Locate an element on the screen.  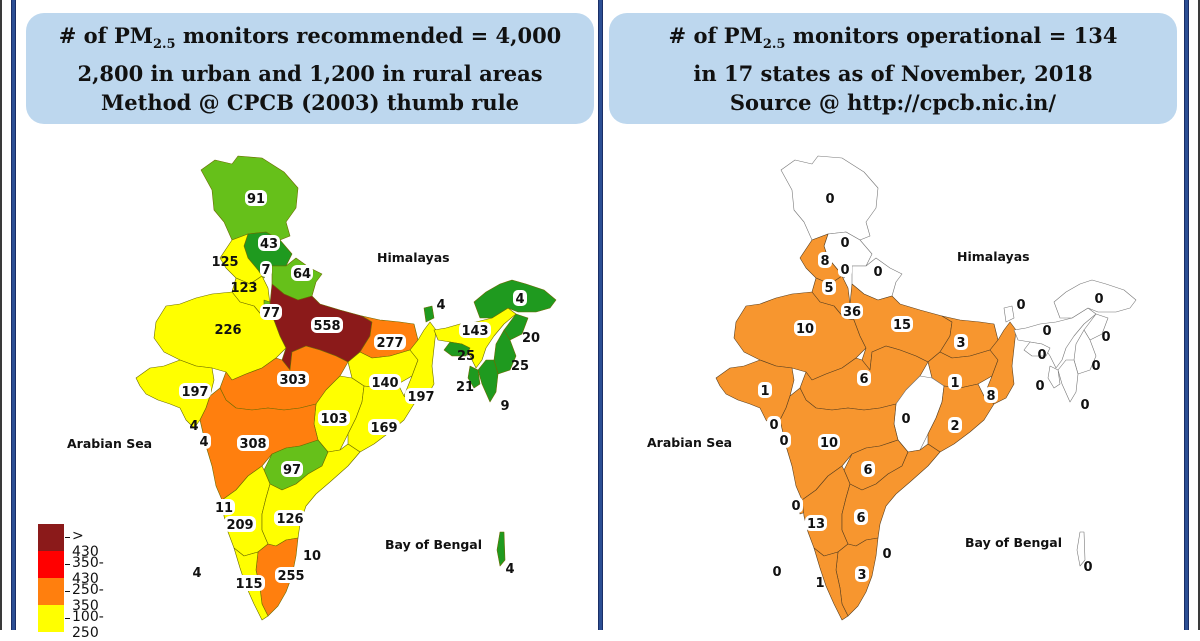
label-nagaland: 0 is located at coordinates (1105, 337).